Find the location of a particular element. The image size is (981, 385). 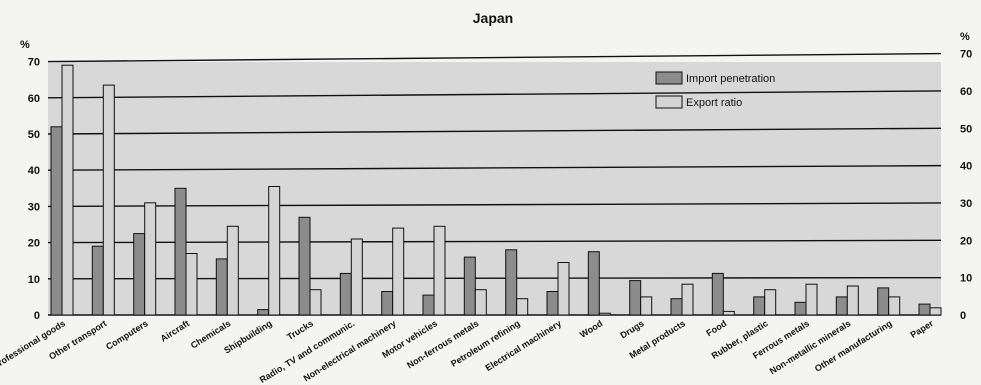

y-tick-label-right: 60 is located at coordinates (966, 92).